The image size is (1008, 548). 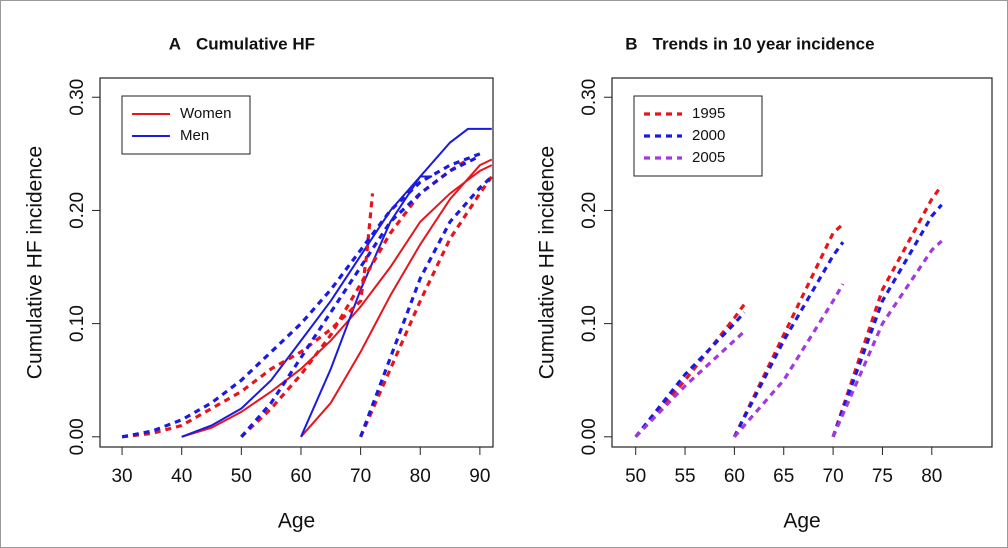 What do you see at coordinates (175, 43) in the screenshot?
I see `panel-letter: A` at bounding box center [175, 43].